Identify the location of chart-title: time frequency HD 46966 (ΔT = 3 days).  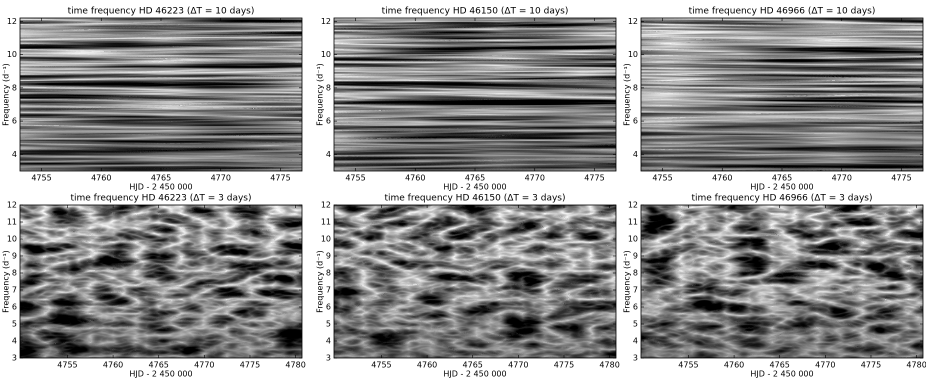
(781, 199).